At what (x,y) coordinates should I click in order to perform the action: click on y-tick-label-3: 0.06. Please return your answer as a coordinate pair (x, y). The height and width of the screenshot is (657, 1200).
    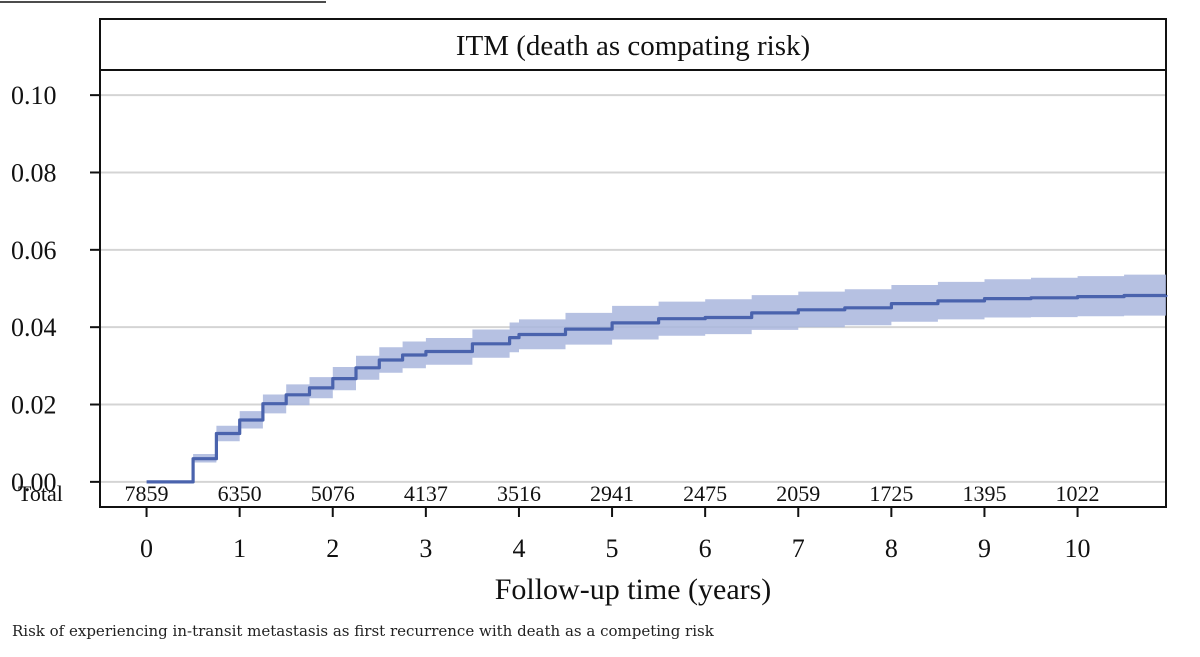
    Looking at the image, I should click on (34, 250).